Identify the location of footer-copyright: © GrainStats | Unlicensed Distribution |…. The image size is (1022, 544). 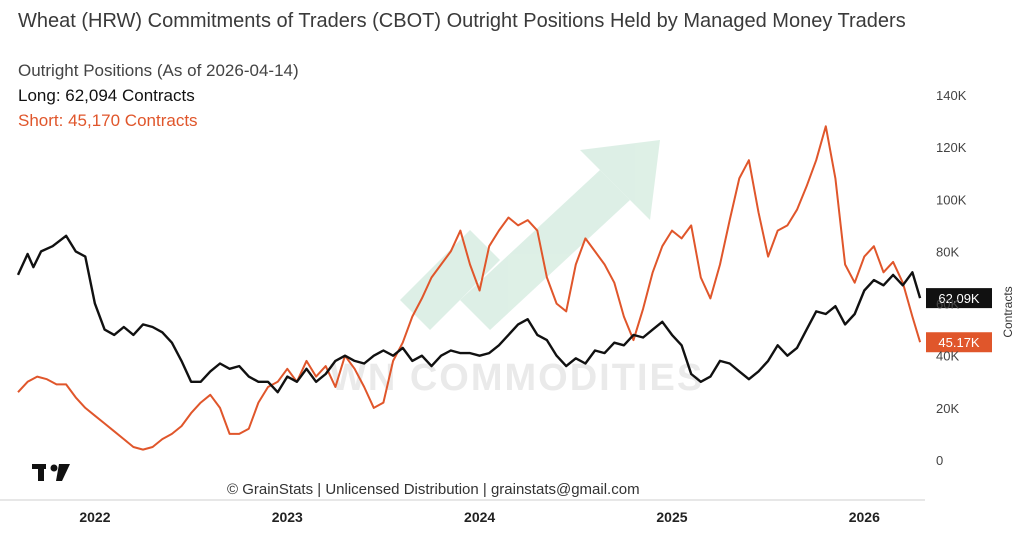
(433, 489).